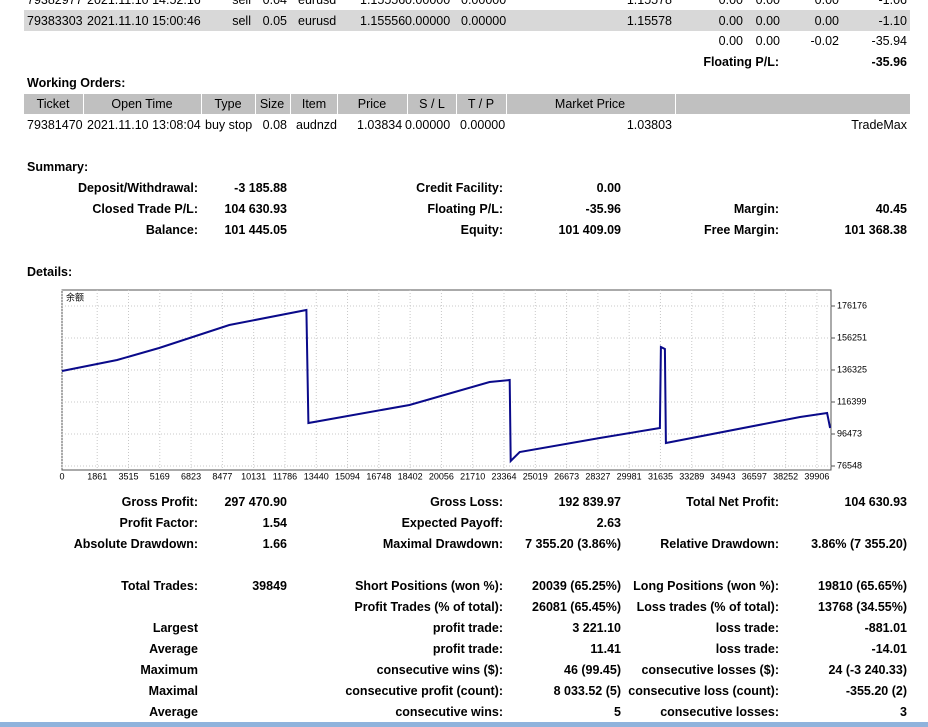  What do you see at coordinates (741, 62) in the screenshot?
I see `floating-label: Floating P/L:` at bounding box center [741, 62].